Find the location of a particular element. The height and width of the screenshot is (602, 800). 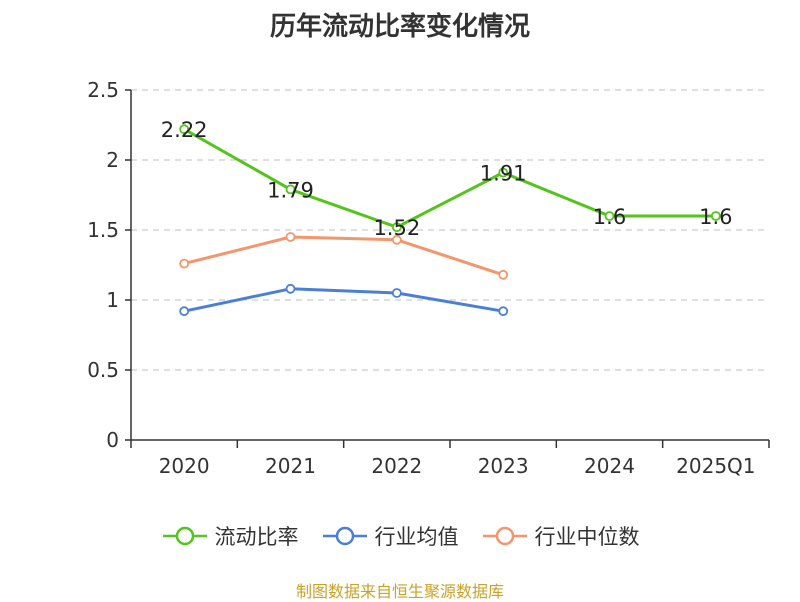

data-label: 1.79 is located at coordinates (290, 190).